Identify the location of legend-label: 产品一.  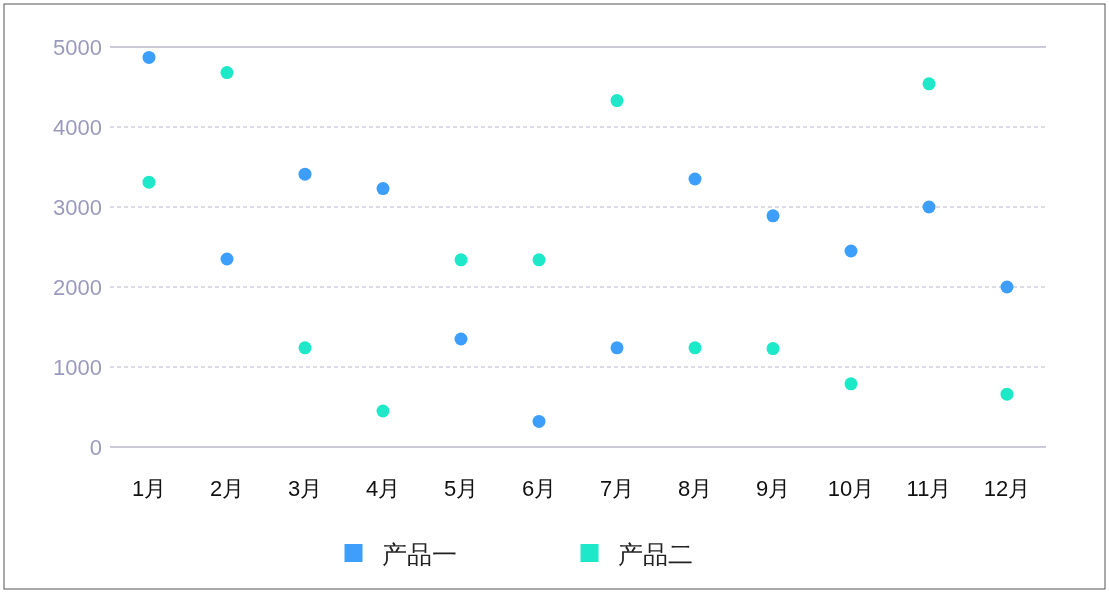
(419, 554).